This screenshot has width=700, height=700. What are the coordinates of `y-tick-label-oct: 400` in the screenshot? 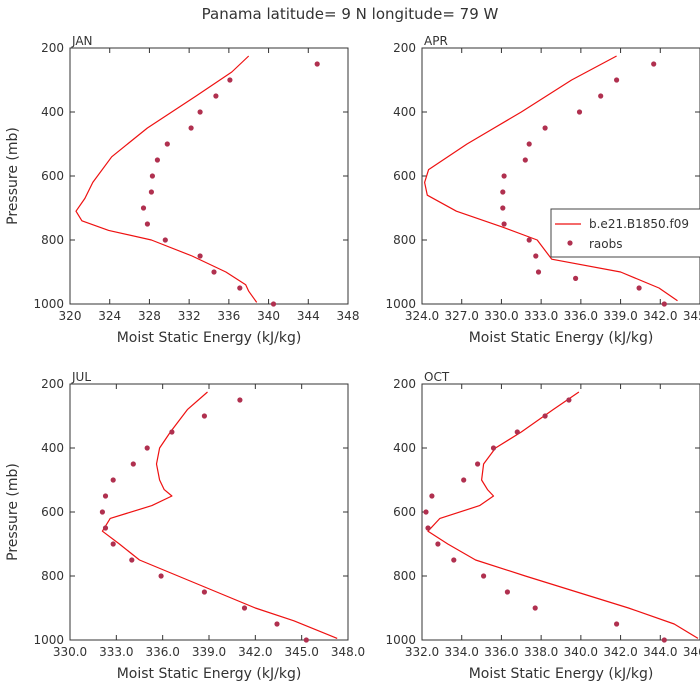 It's located at (404, 448).